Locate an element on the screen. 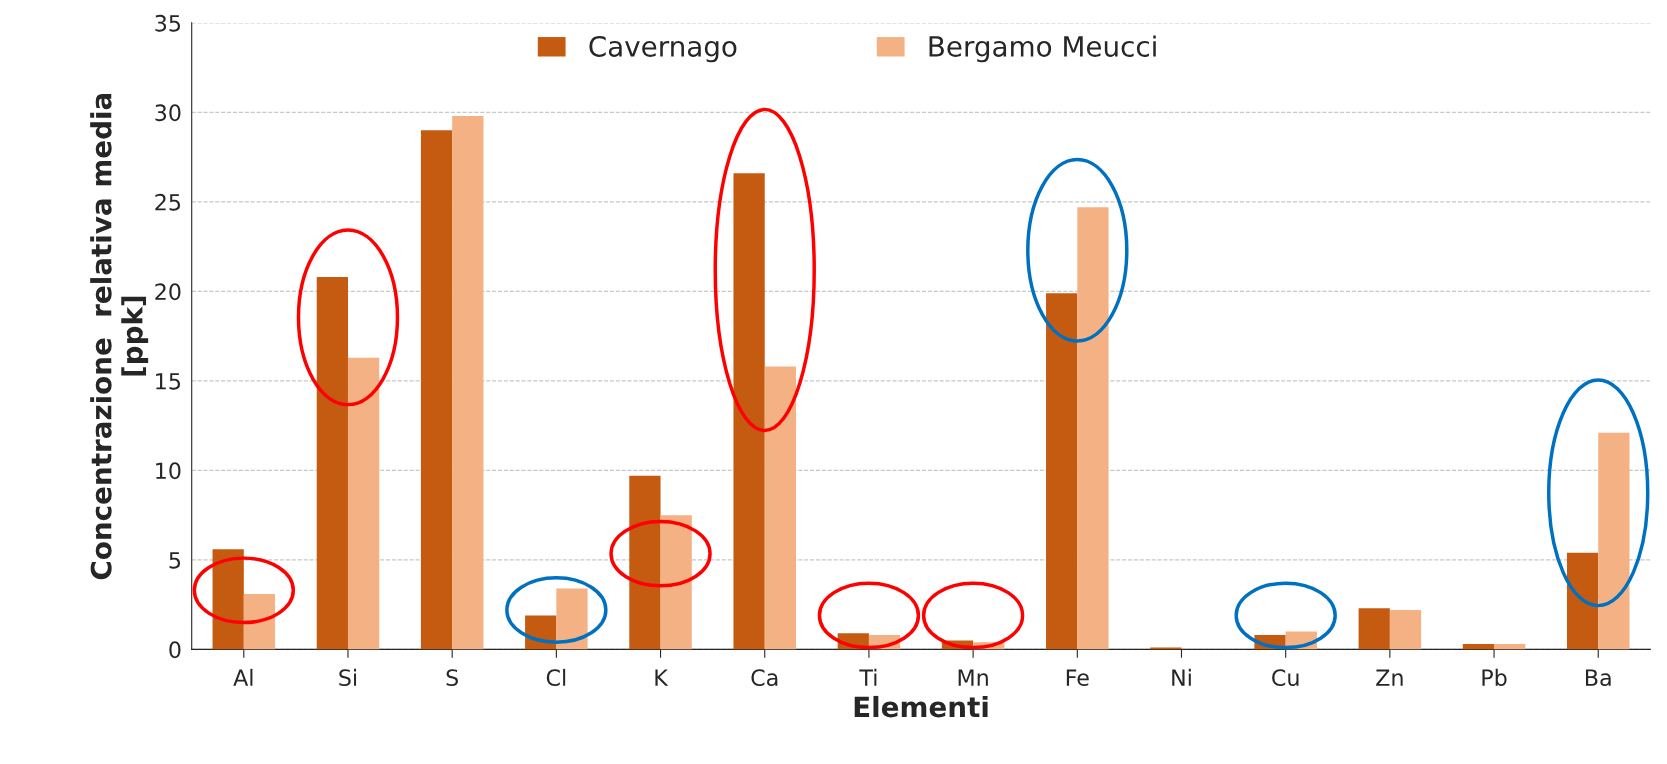 This screenshot has height=764, width=1667. y-tick-label: 20 is located at coordinates (168, 292).